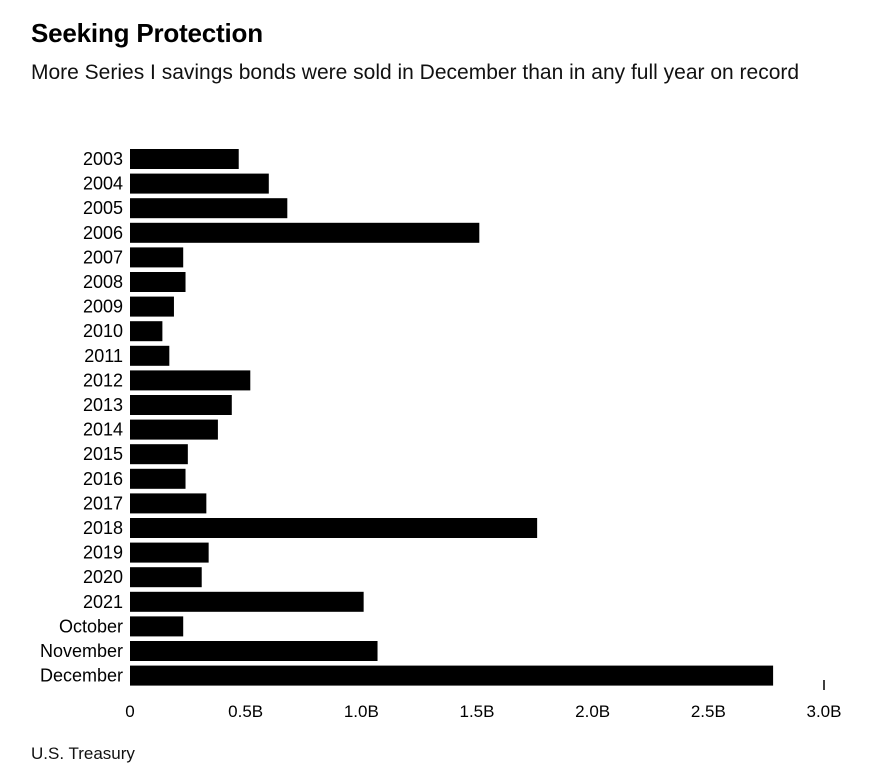 Image resolution: width=880 pixels, height=782 pixels. Describe the element at coordinates (103, 454) in the screenshot. I see `category-label-2015: 2015` at that location.